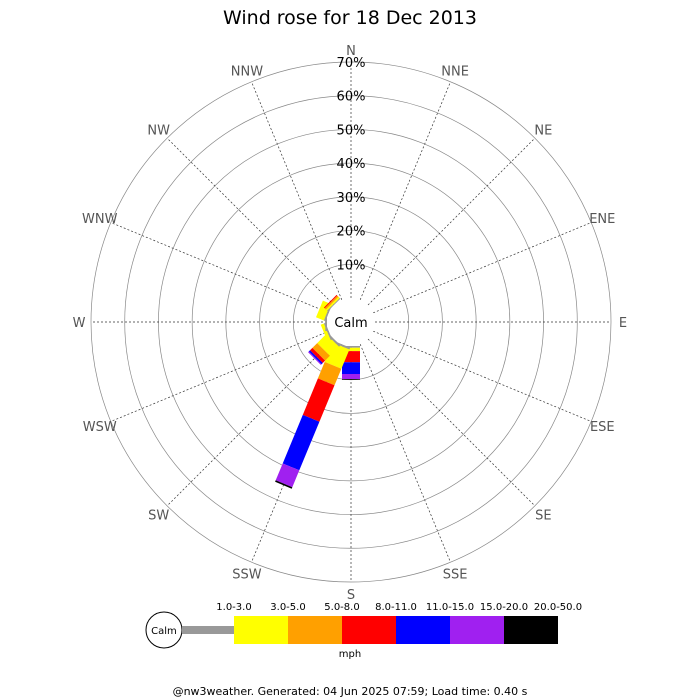 Image resolution: width=700 pixels, height=700 pixels. What do you see at coordinates (341, 607) in the screenshot?
I see `legend-bin-label: 5.0-8.0` at bounding box center [341, 607].